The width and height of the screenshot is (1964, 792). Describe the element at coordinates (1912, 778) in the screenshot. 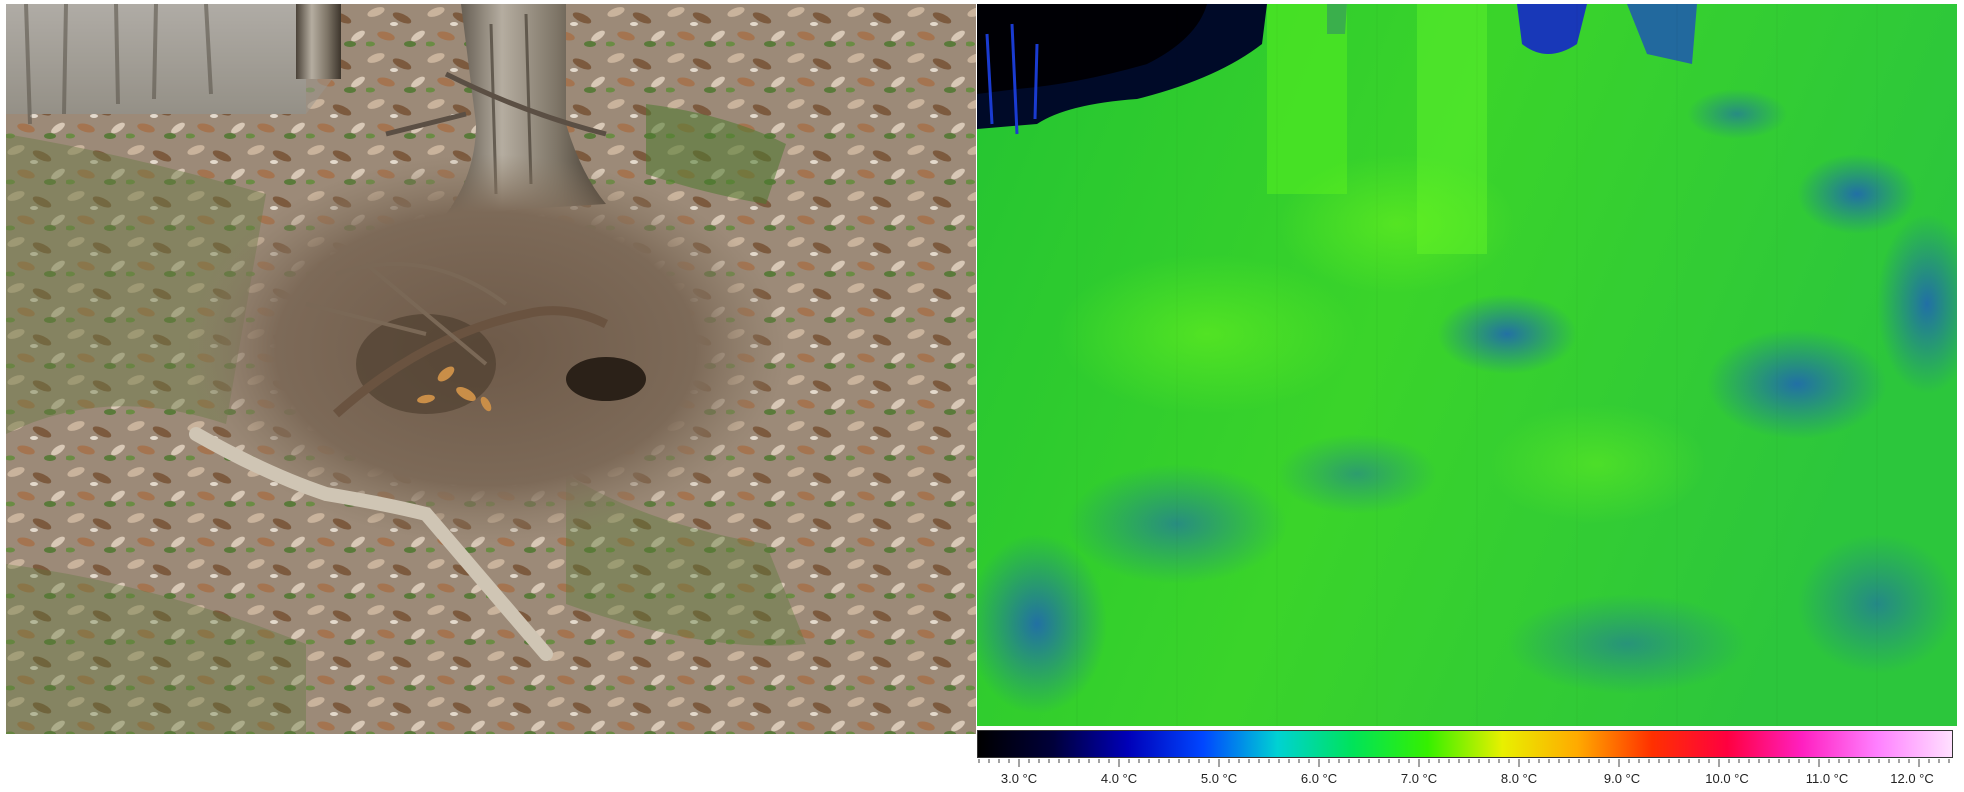

I see `scale-label: 12.0 °C` at that location.